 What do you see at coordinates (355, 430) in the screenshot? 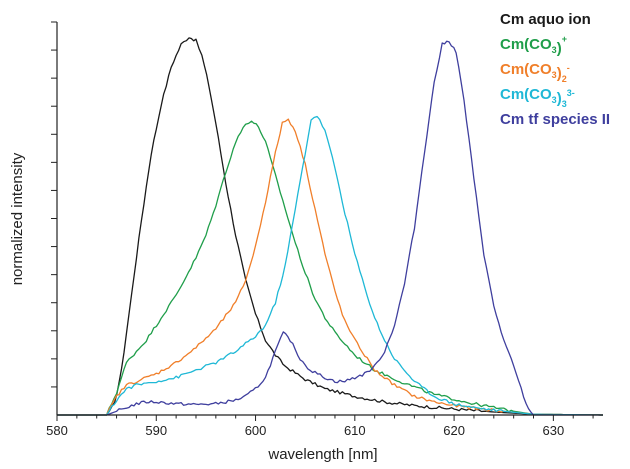
I see `x-tick-label: 610` at bounding box center [355, 430].